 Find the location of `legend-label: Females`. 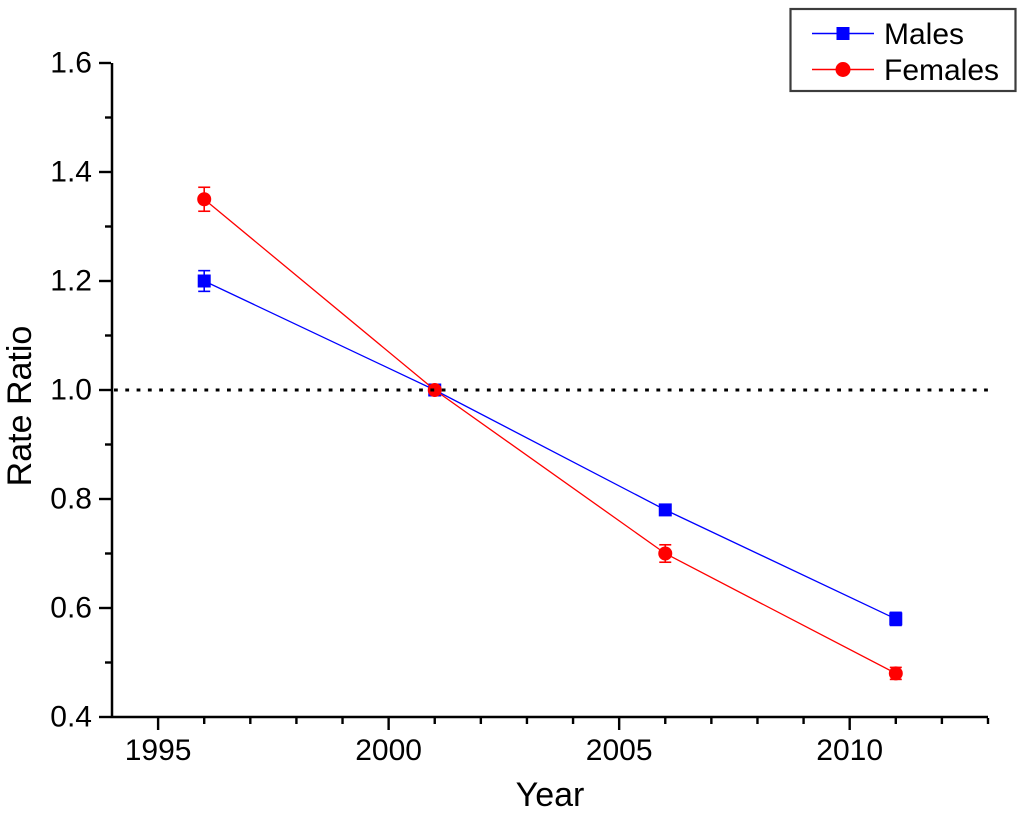

legend-label: Females is located at coordinates (941, 70).